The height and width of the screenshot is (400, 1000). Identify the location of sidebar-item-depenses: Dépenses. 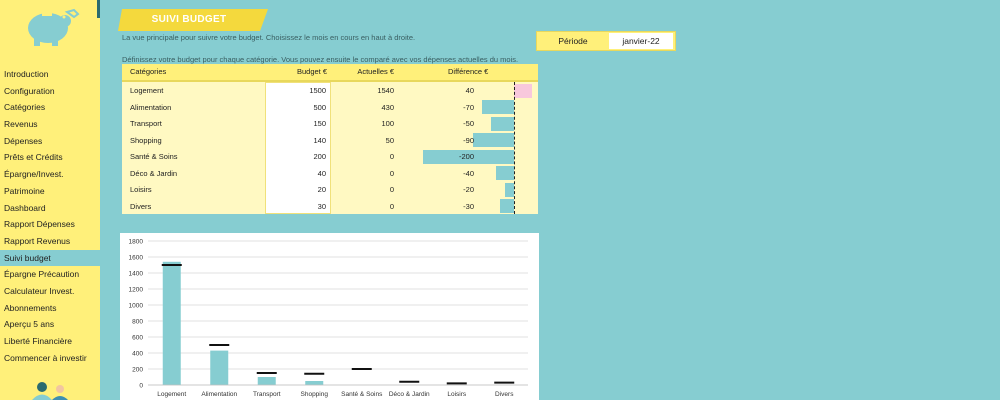
(23, 140).